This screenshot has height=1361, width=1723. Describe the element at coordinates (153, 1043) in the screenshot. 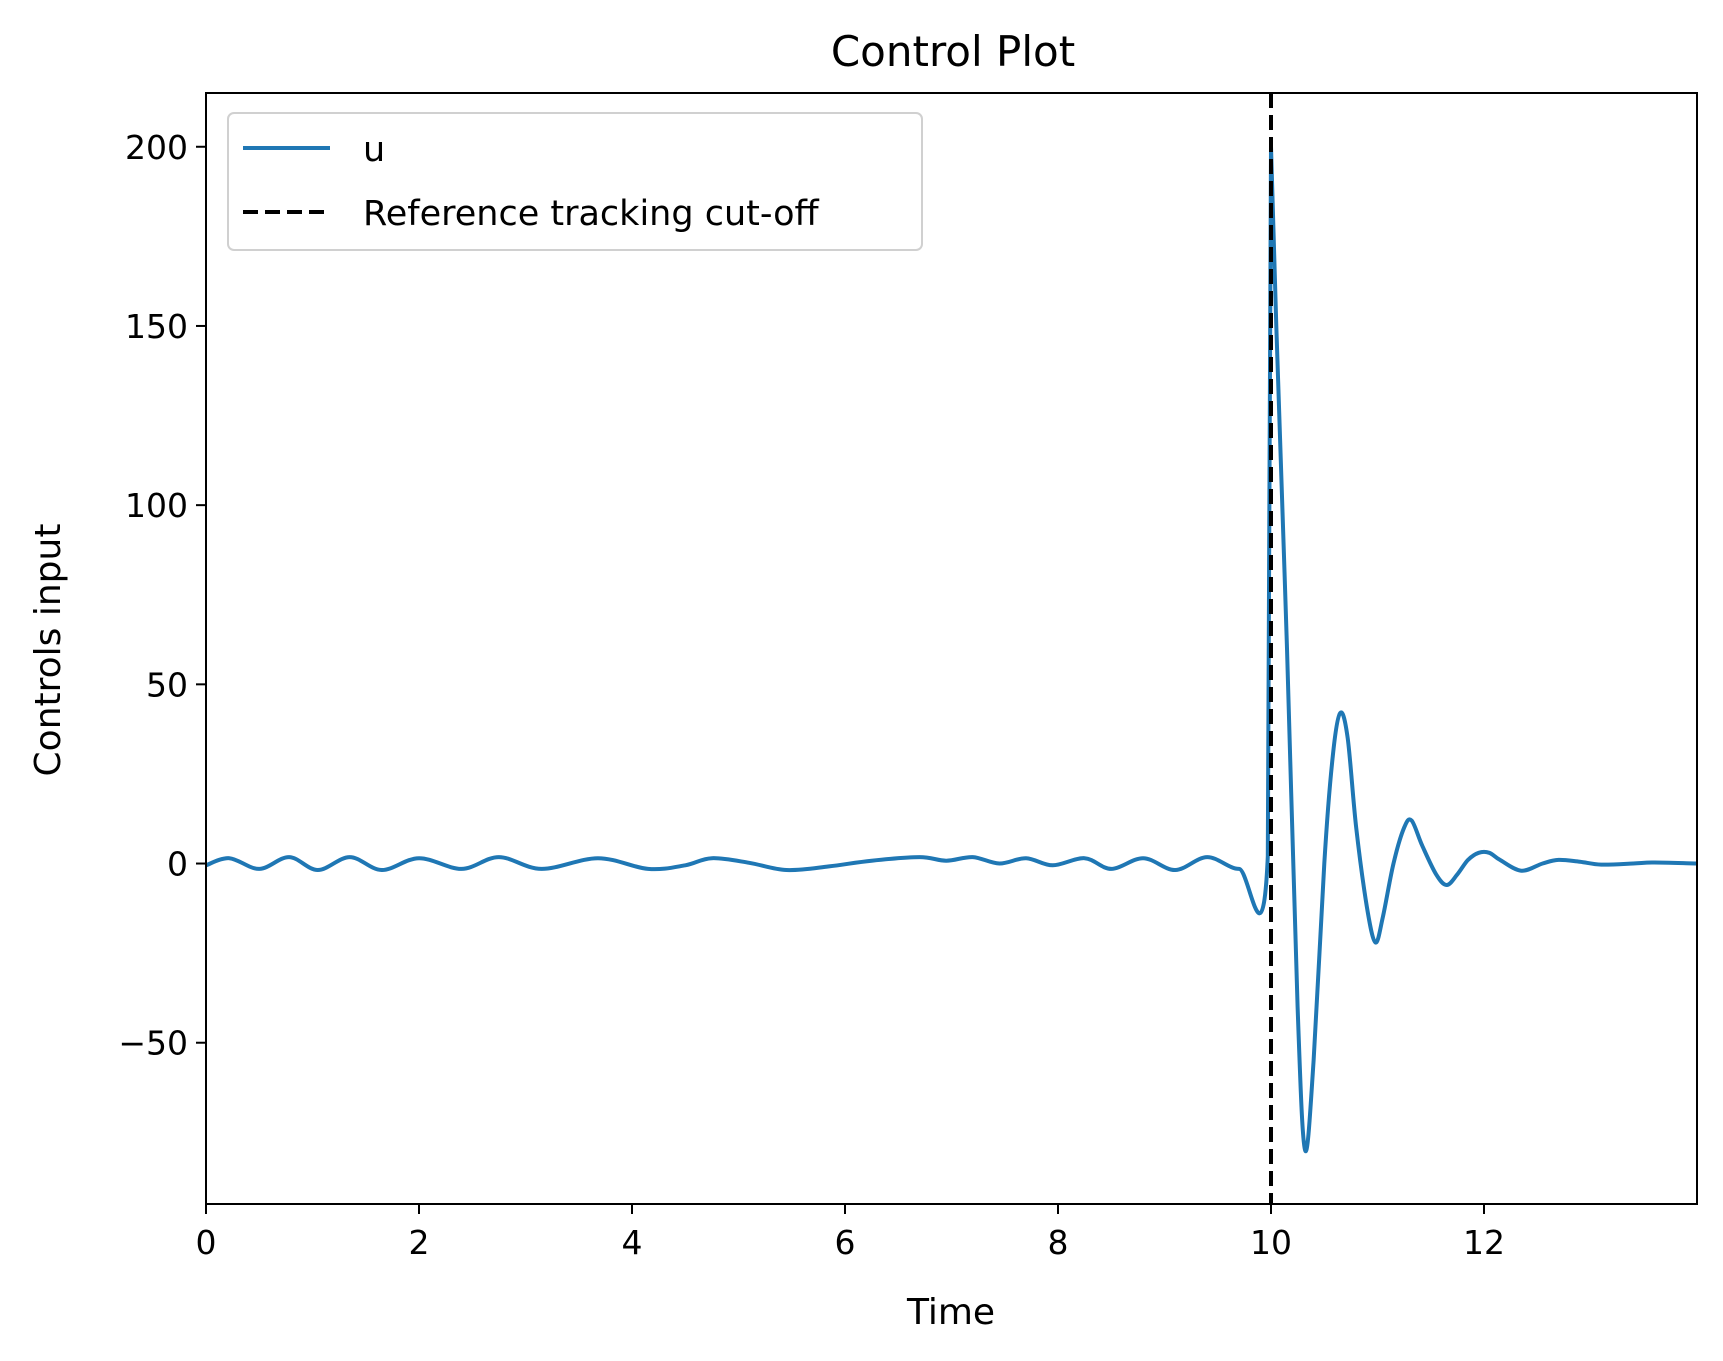

I see `y-tick-label: −50` at that location.